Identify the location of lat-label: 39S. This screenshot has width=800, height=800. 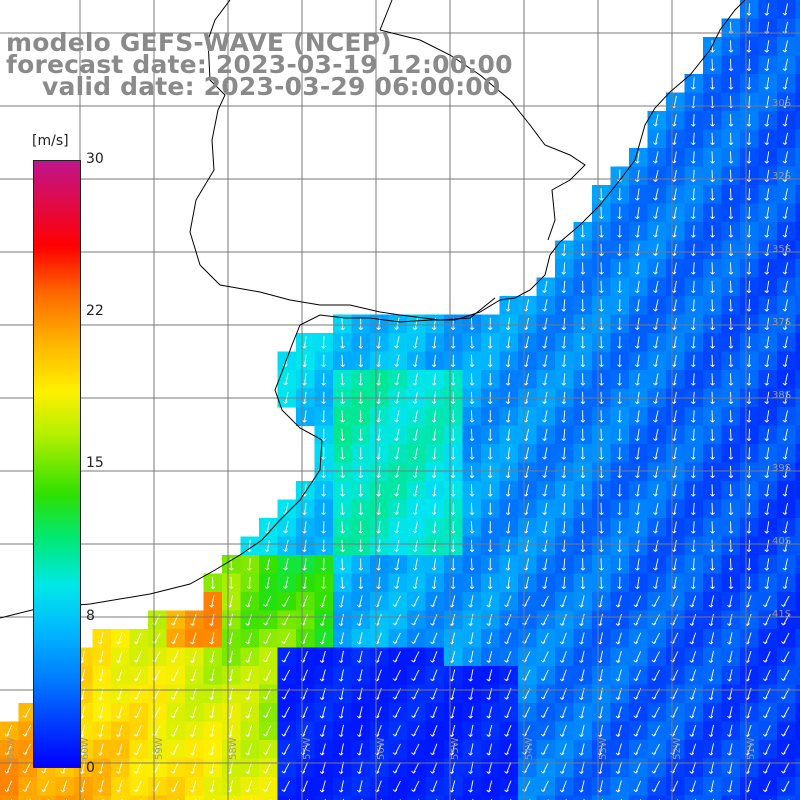
(781, 468).